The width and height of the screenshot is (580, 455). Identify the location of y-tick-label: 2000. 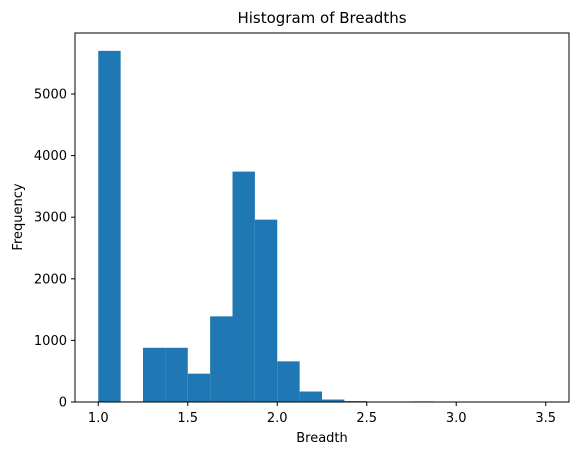
(50, 279).